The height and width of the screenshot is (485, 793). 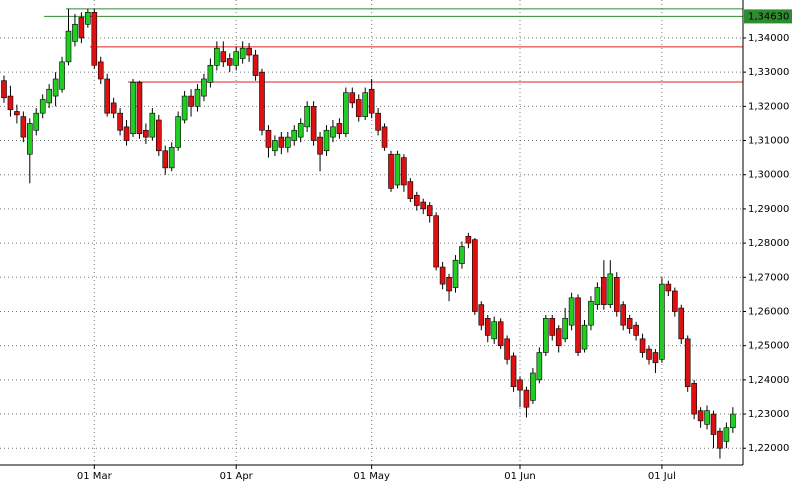 I want to click on y-tick-label: 1,26000, so click(x=768, y=311).